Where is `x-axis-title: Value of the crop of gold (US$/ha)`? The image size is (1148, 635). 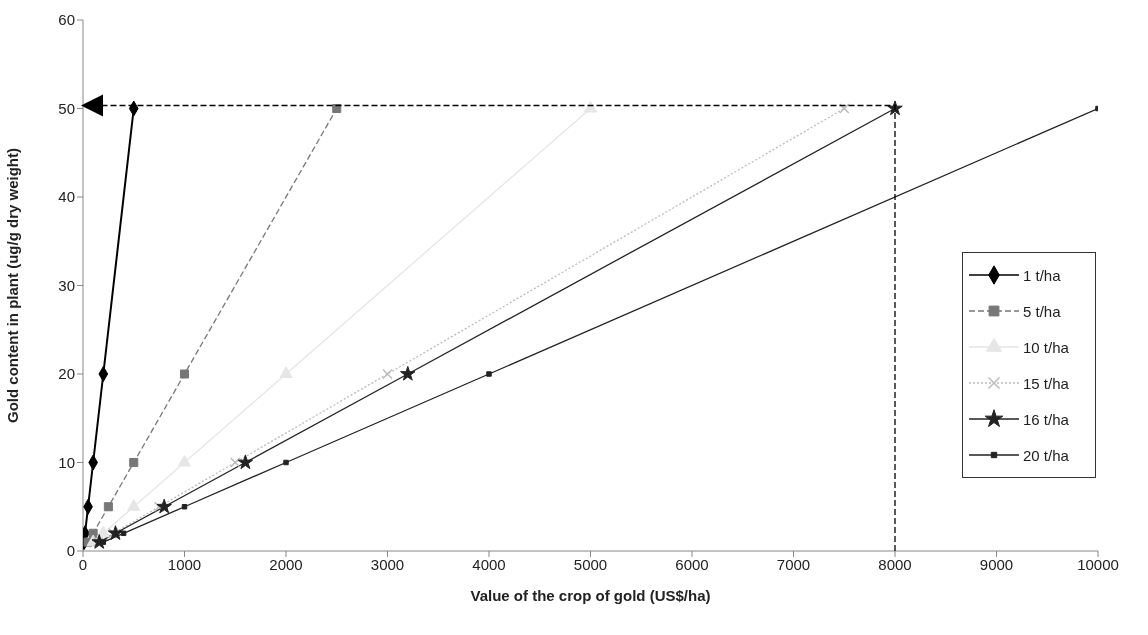
x-axis-title: Value of the crop of gold (US$/ha) is located at coordinates (590, 595).